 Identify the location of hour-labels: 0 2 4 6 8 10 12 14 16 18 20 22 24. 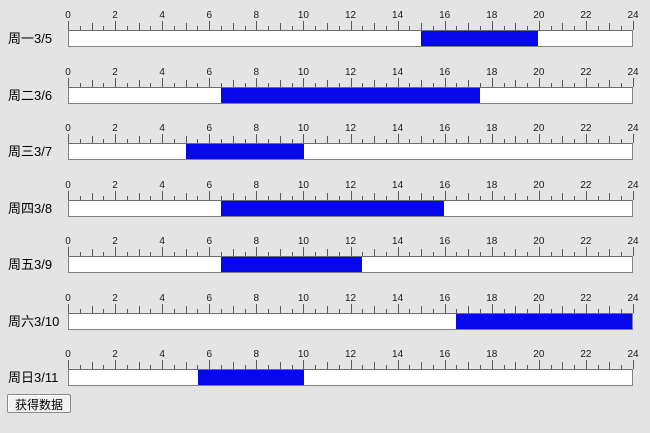
(351, 128).